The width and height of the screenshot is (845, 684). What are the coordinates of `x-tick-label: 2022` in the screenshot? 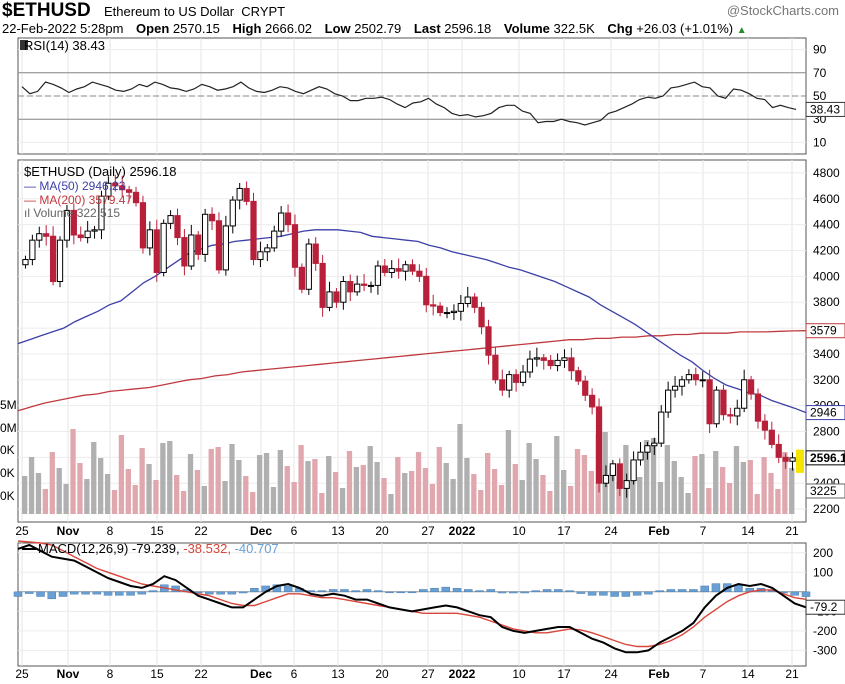 It's located at (462, 531).